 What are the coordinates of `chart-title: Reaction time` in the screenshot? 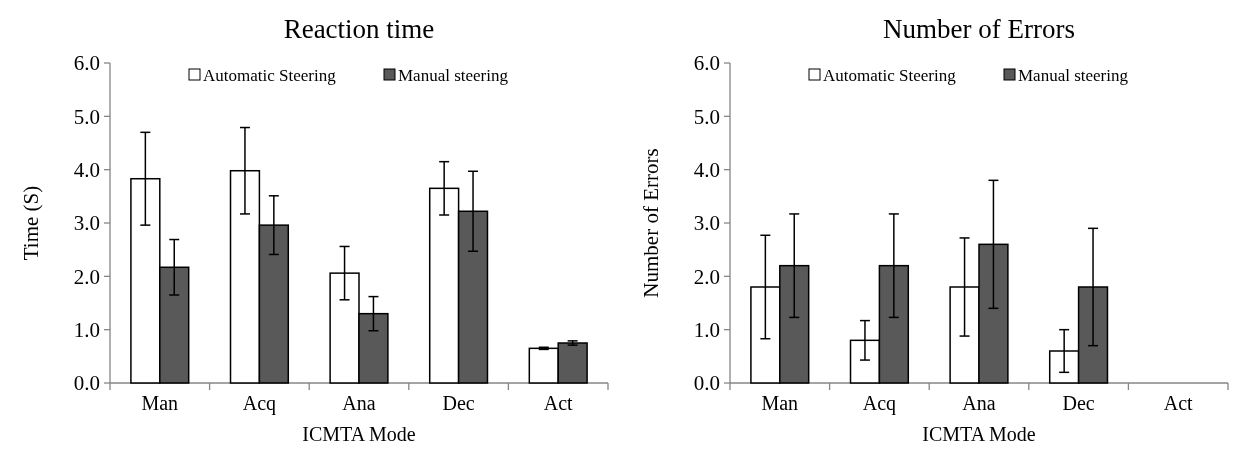 It's located at (359, 29).